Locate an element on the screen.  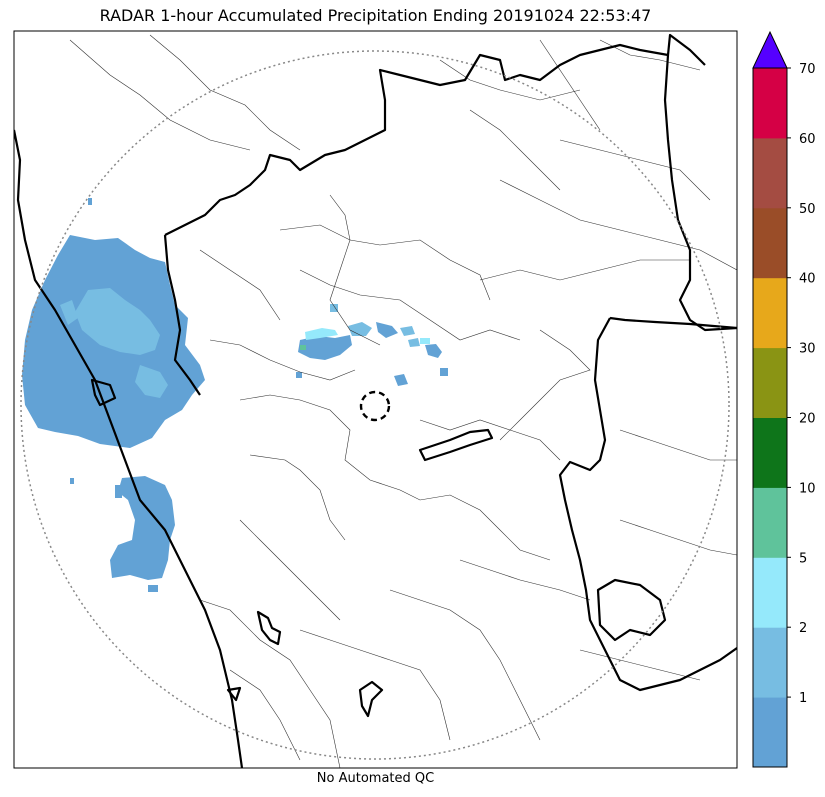
colorbar-tick-label: 20 is located at coordinates (807, 419).